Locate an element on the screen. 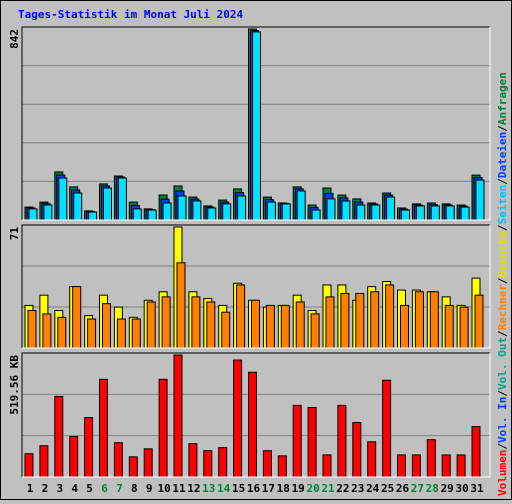 This screenshot has height=504, width=512. x-tick-label: 30 is located at coordinates (461, 488).